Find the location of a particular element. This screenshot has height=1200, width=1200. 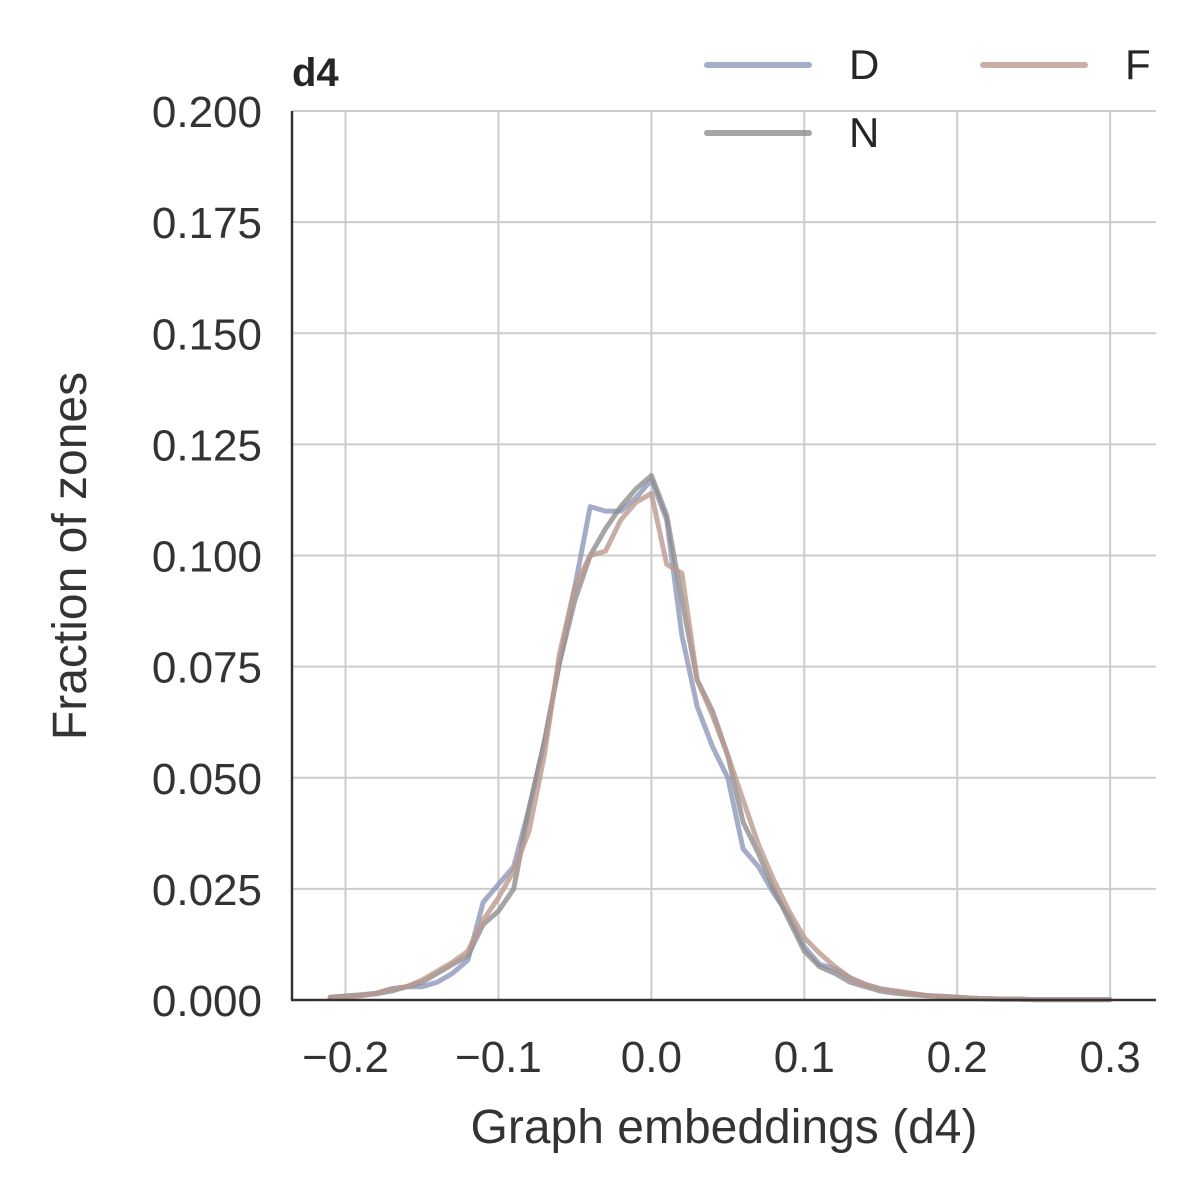

legend-label-F: F is located at coordinates (1138, 64).